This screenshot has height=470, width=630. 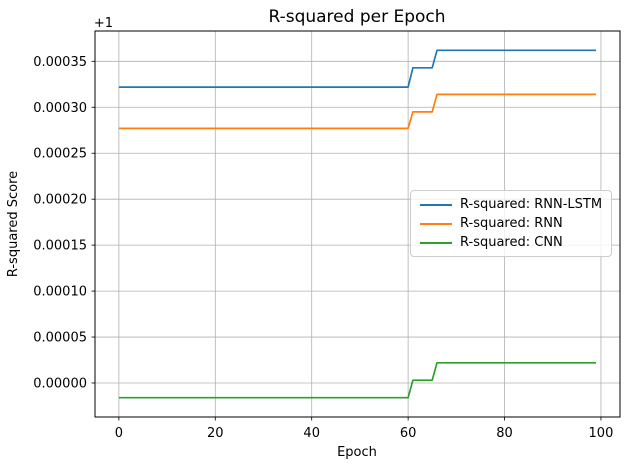 What do you see at coordinates (119, 433) in the screenshot?
I see `x-tick-label: 0` at bounding box center [119, 433].